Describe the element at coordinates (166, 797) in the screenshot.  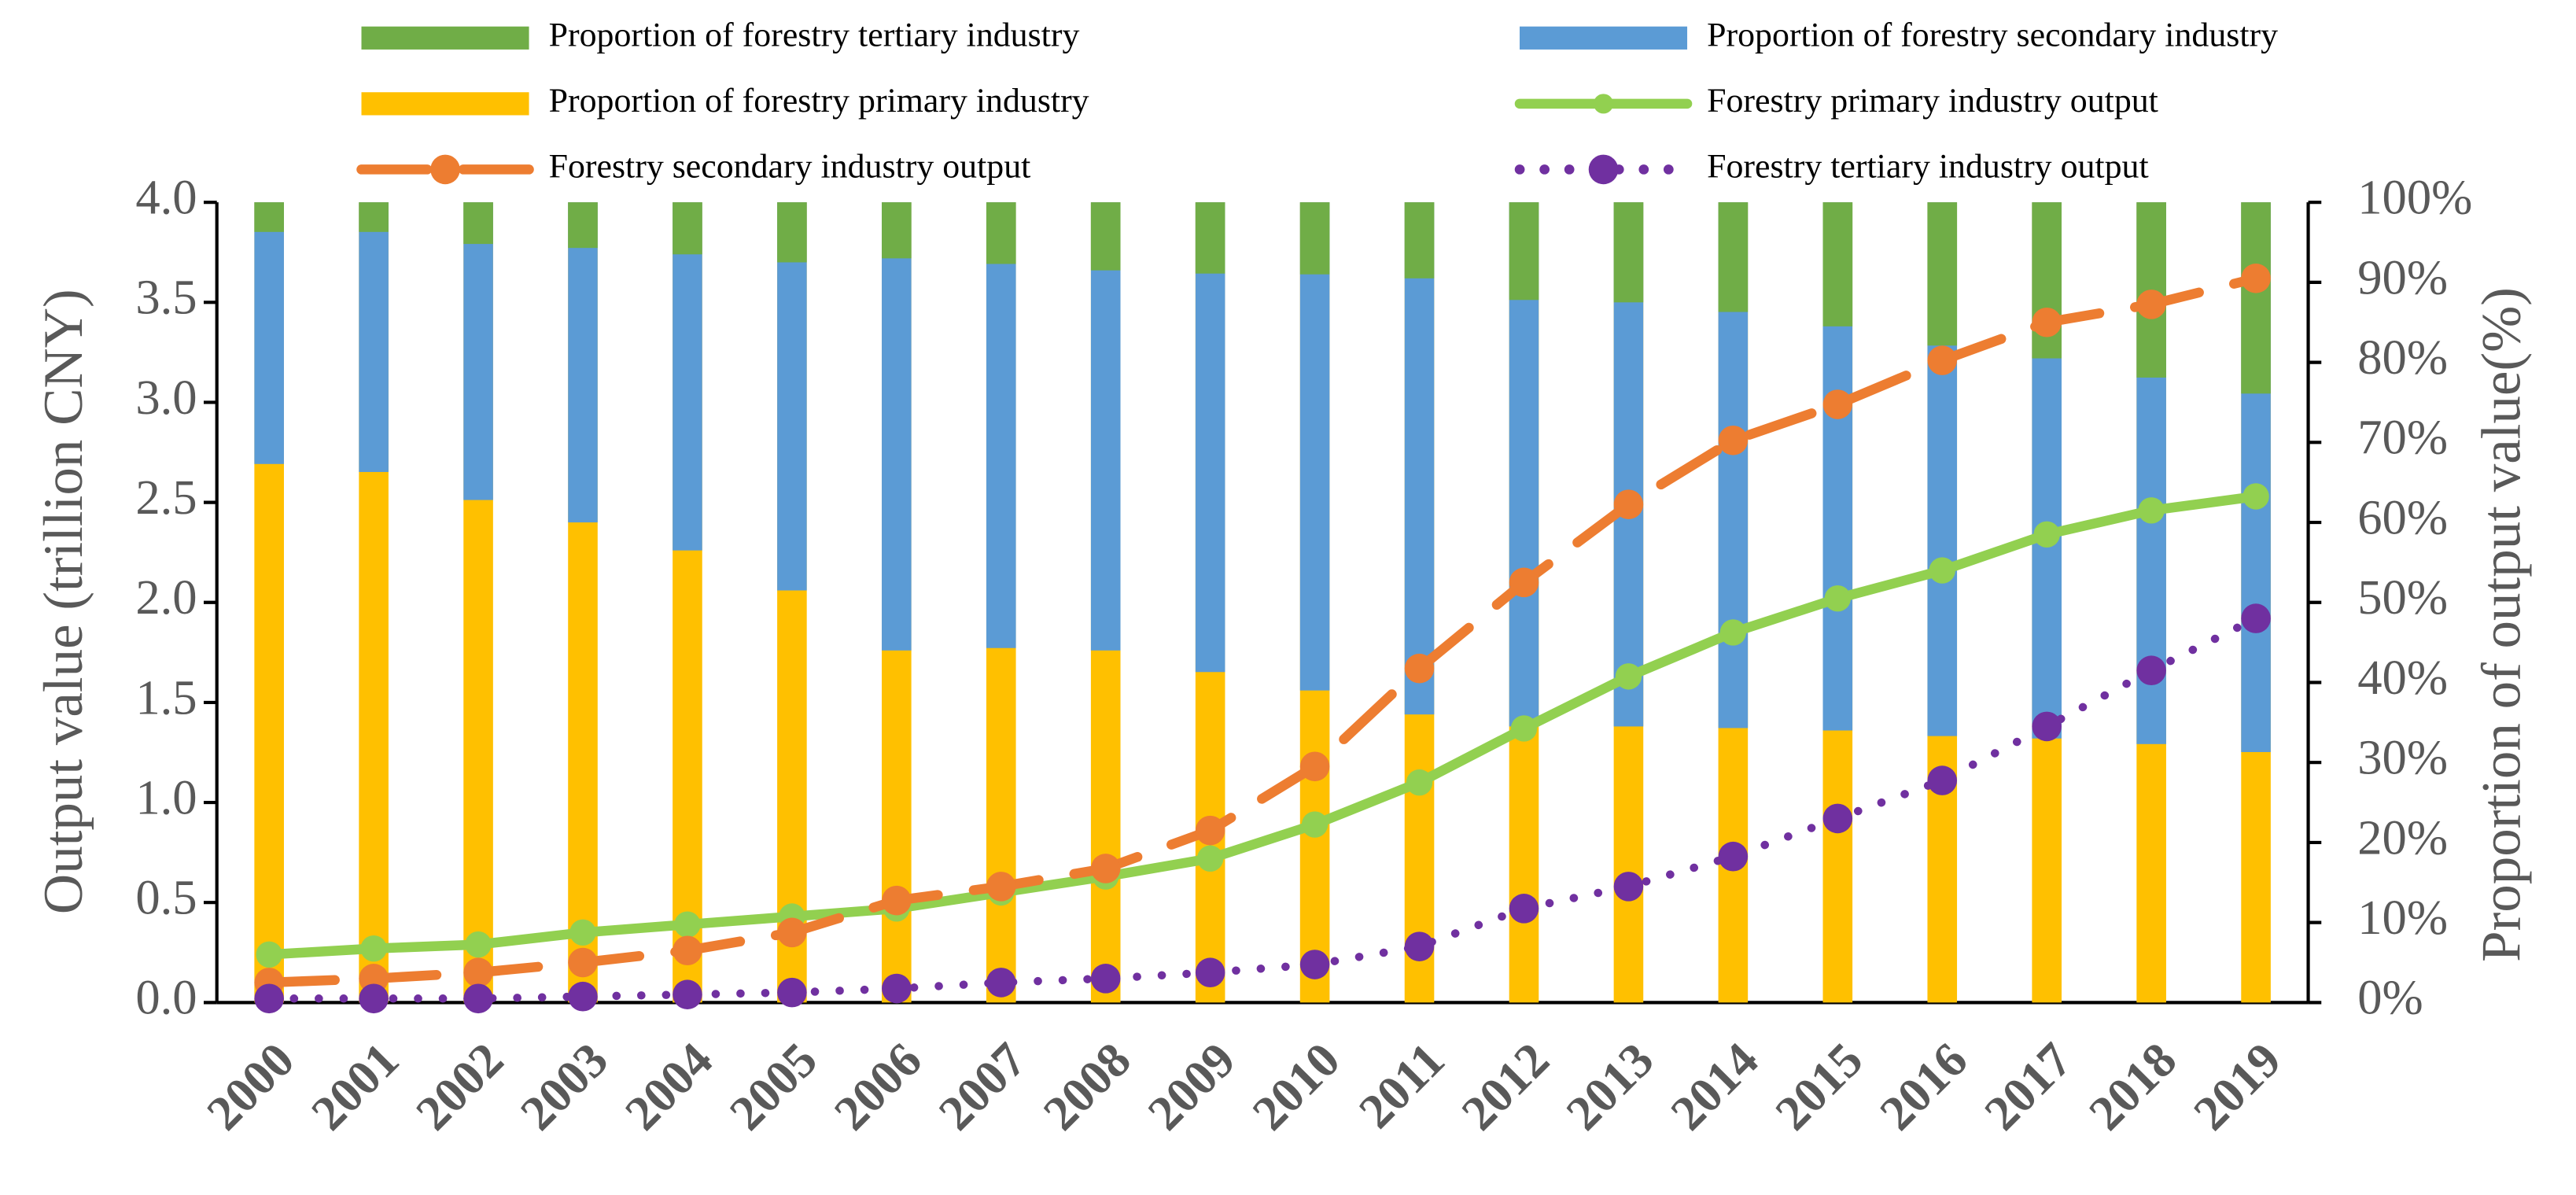
I see `y-tick-label: 1.0` at that location.